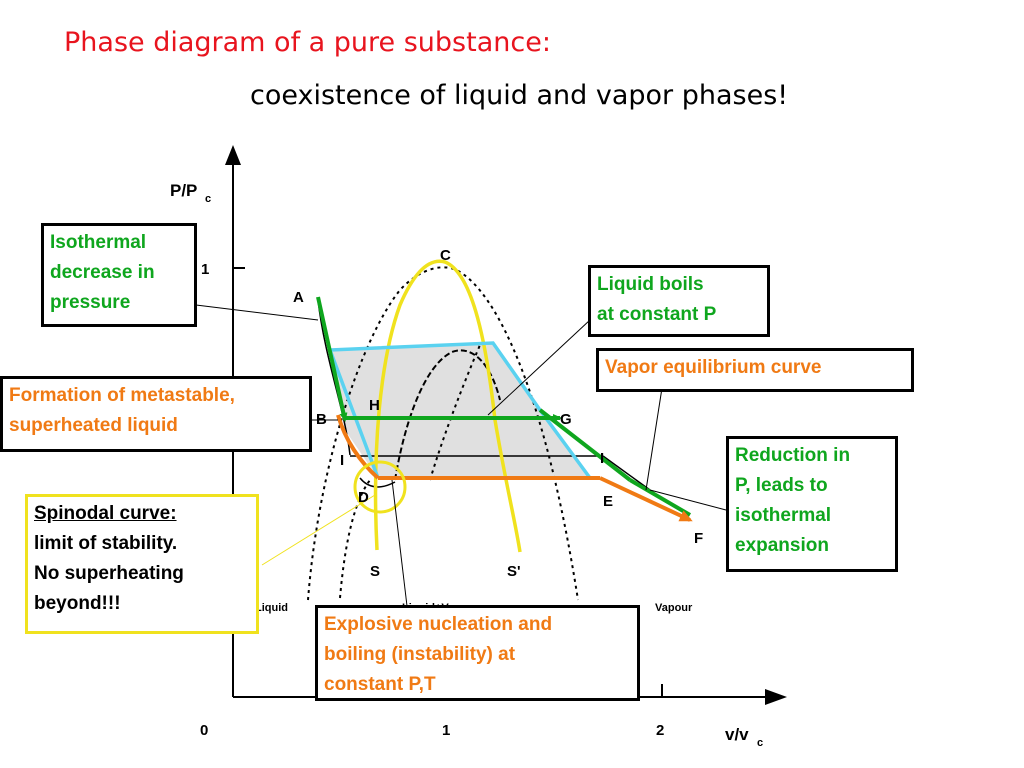  I want to click on annotation-line: isothermal, so click(783, 515).